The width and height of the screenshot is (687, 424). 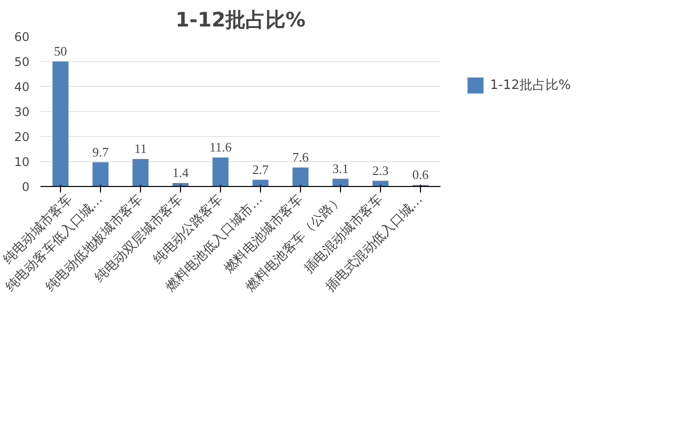 What do you see at coordinates (530, 85) in the screenshot?
I see `legend-label: 1-12批占比%` at bounding box center [530, 85].